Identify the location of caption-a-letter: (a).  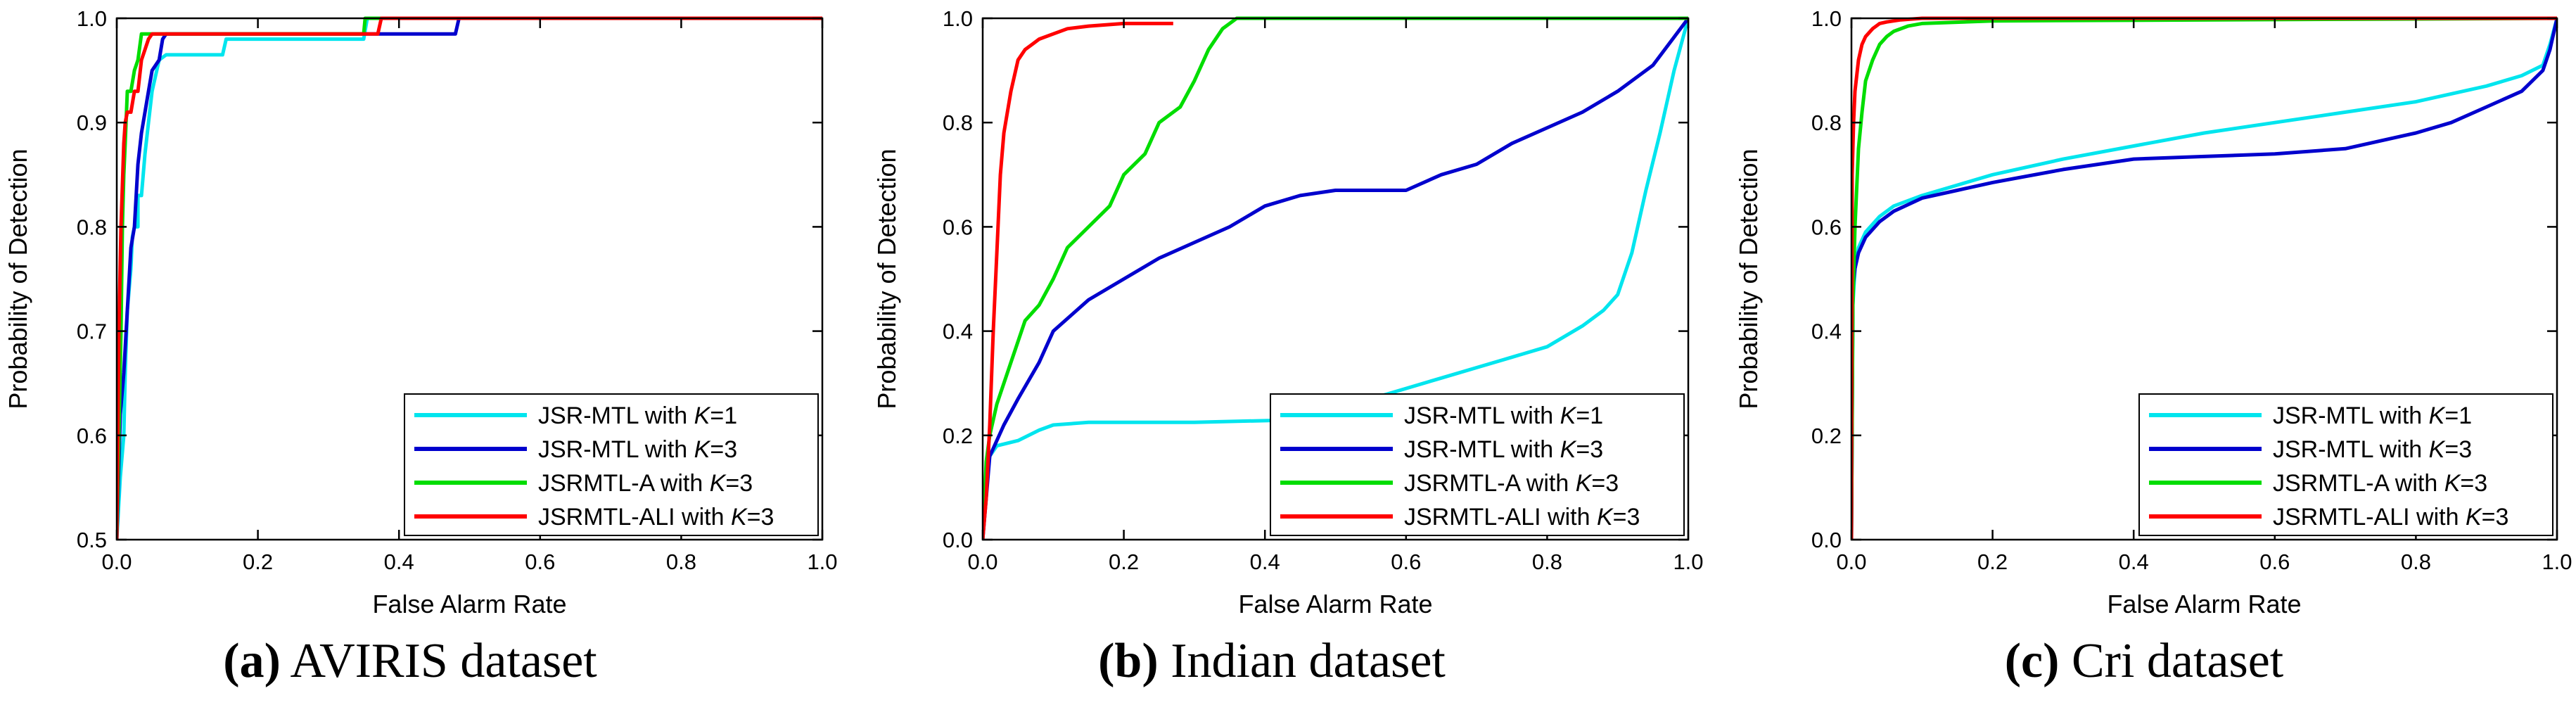
(252, 661).